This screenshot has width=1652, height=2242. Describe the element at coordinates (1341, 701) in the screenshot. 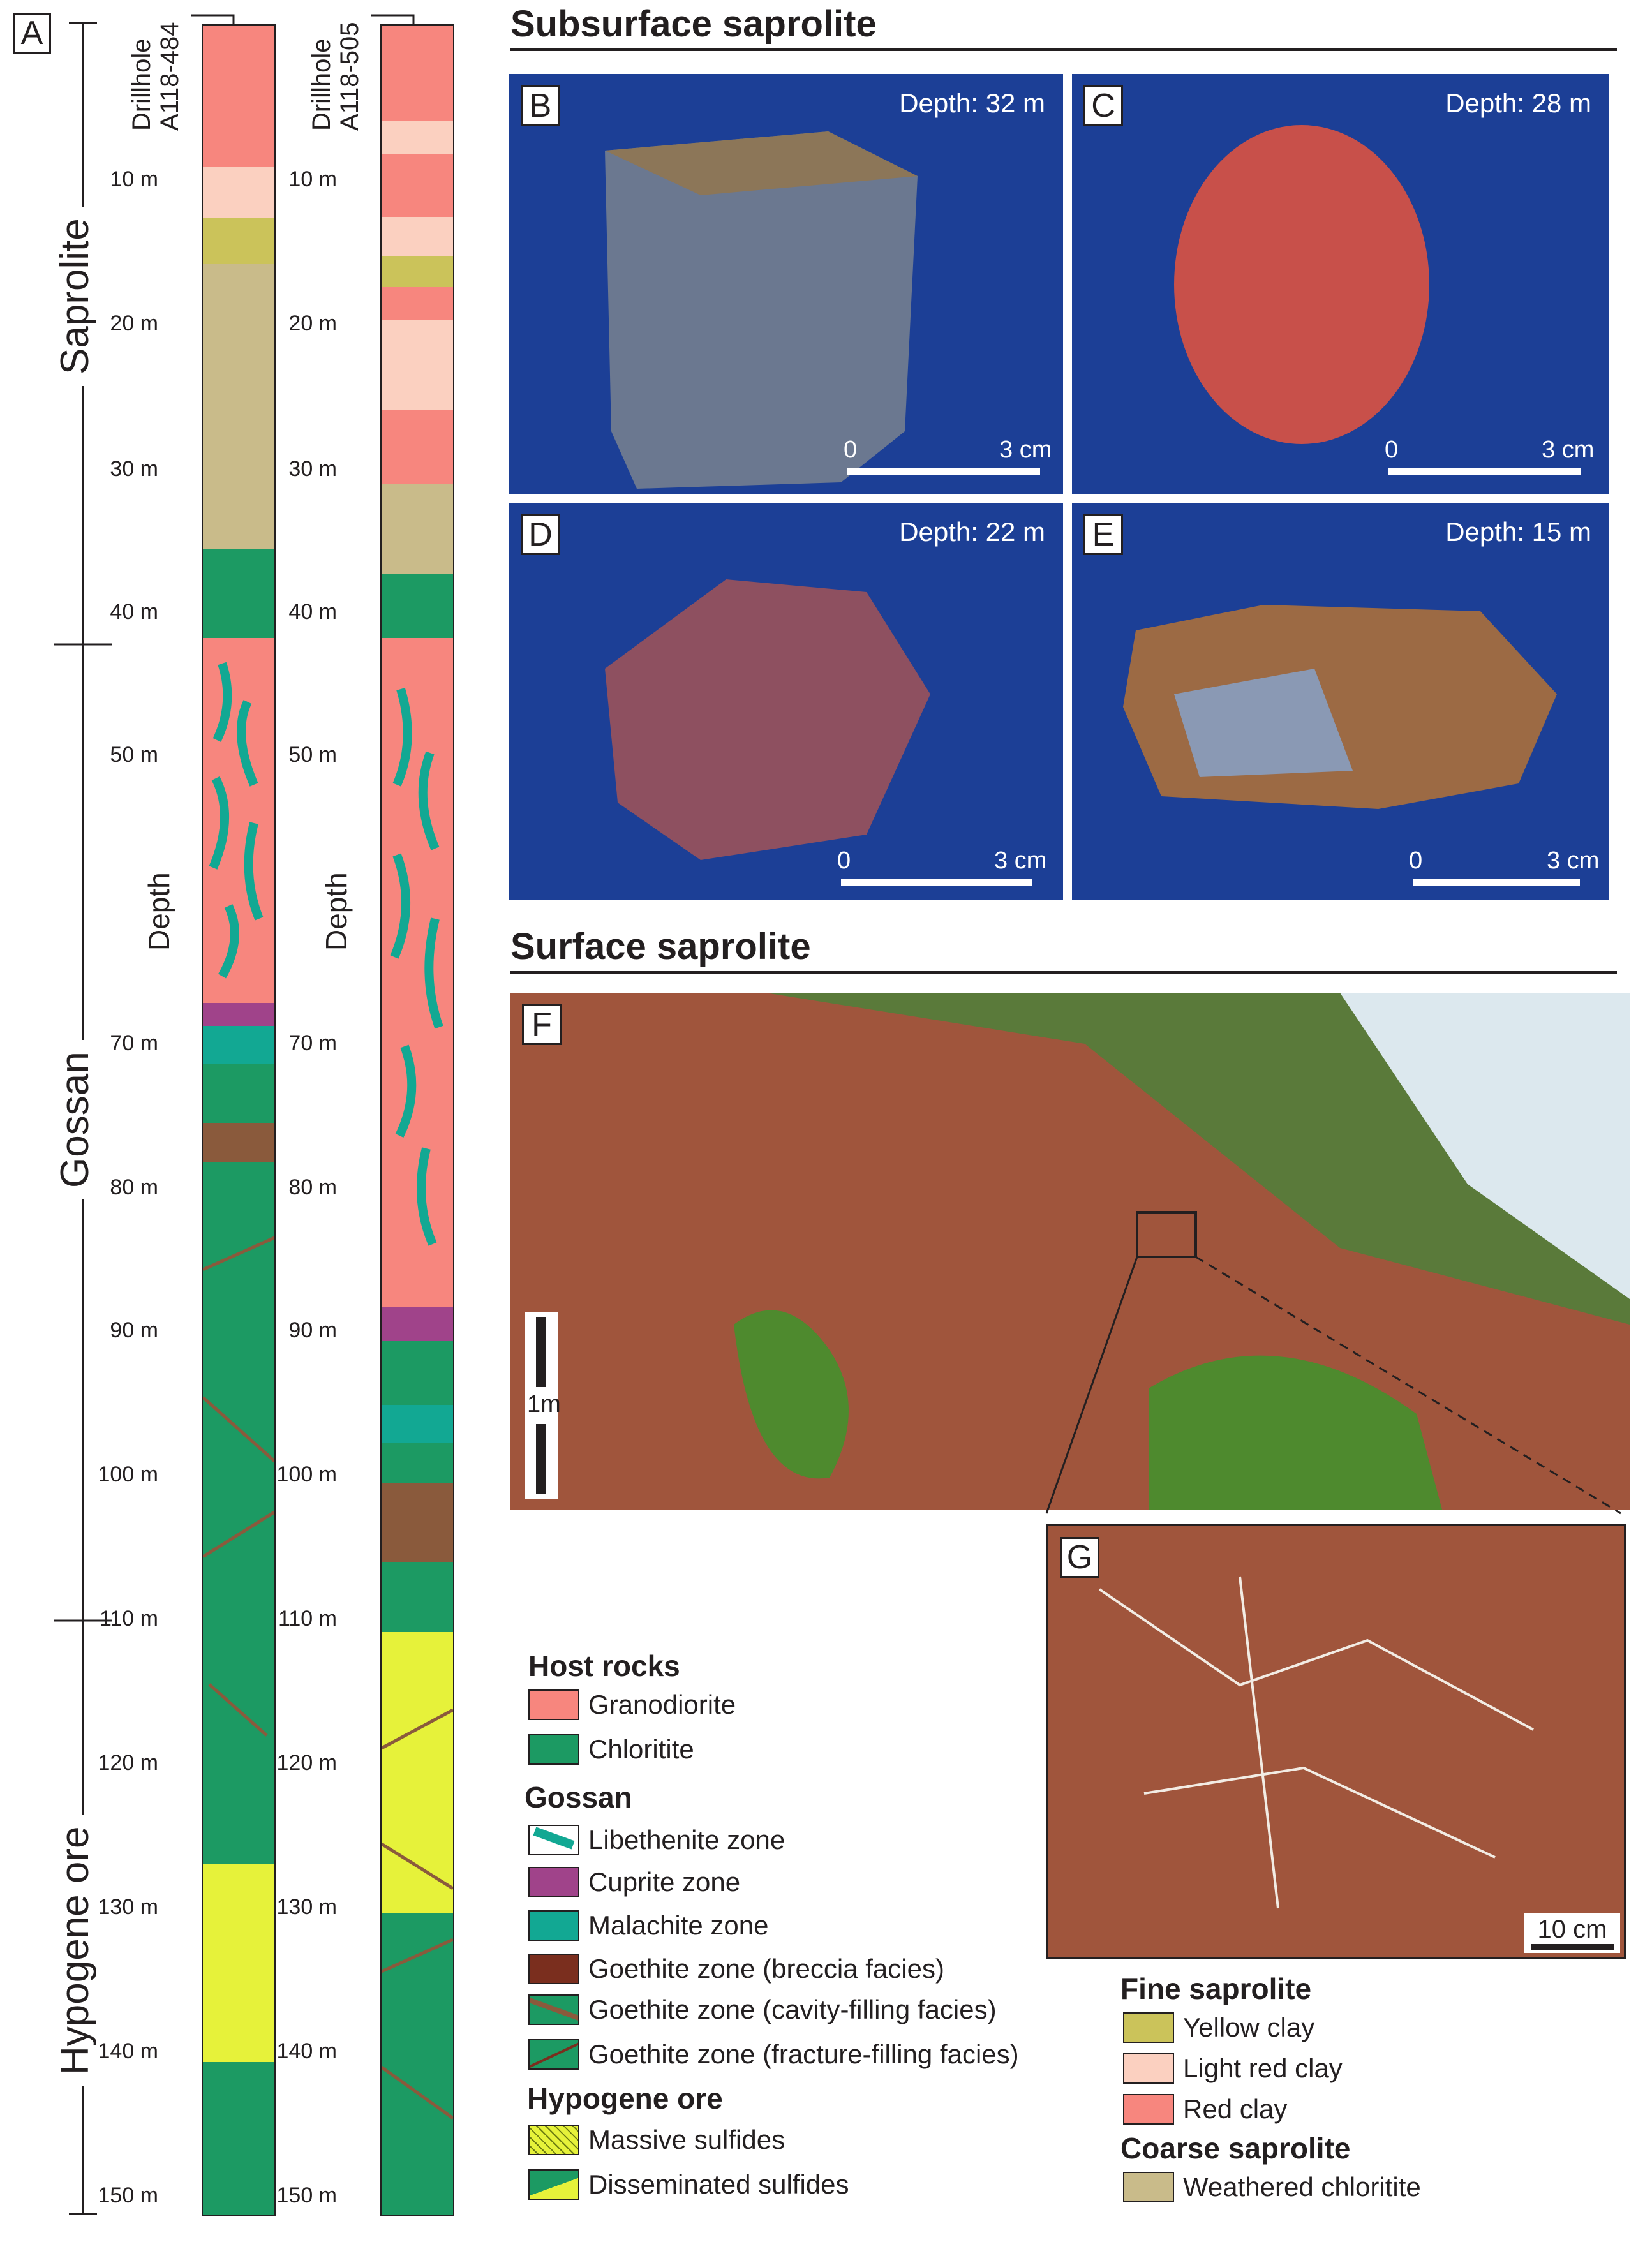

I see `photo-e: E Depth: 15 m 0 3 cm` at that location.